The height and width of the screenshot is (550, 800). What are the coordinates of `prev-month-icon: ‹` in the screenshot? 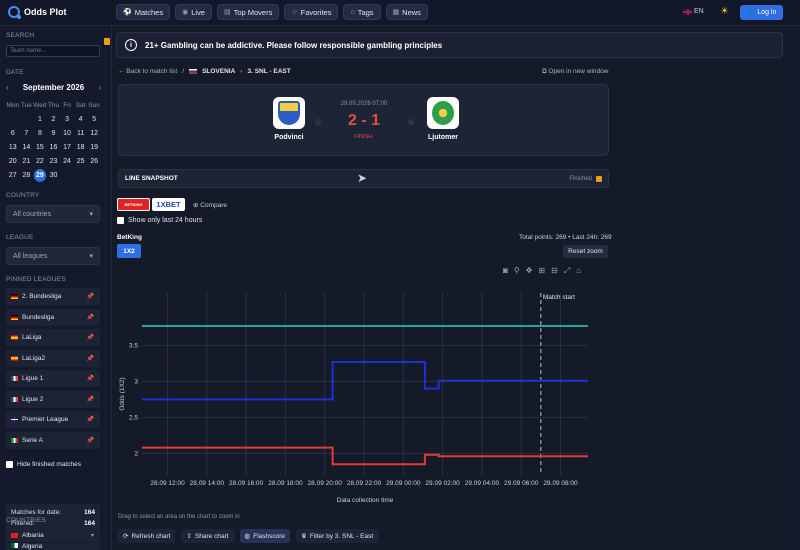 It's located at (7, 87).